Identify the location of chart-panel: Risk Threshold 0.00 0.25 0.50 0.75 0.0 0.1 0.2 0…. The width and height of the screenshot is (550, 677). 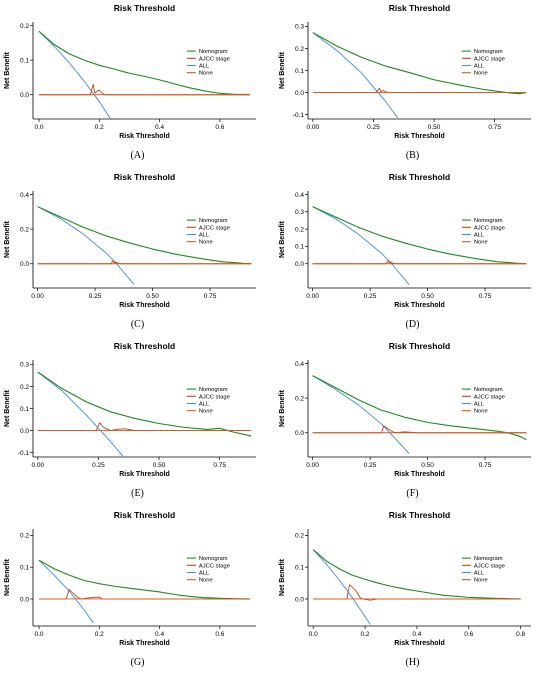
(412, 253).